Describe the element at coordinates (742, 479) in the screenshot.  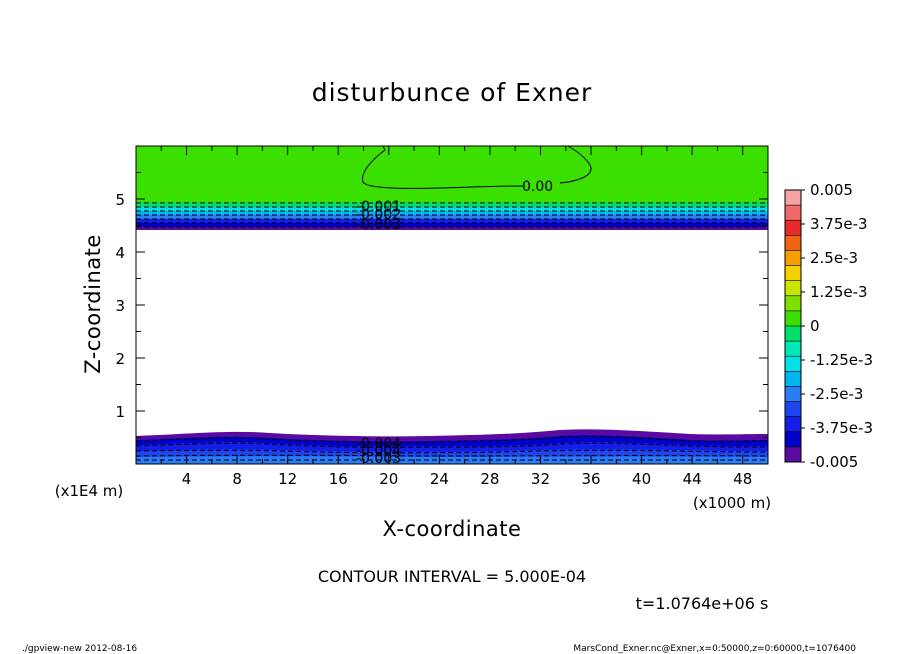
I see `x-tick-label: 48` at that location.